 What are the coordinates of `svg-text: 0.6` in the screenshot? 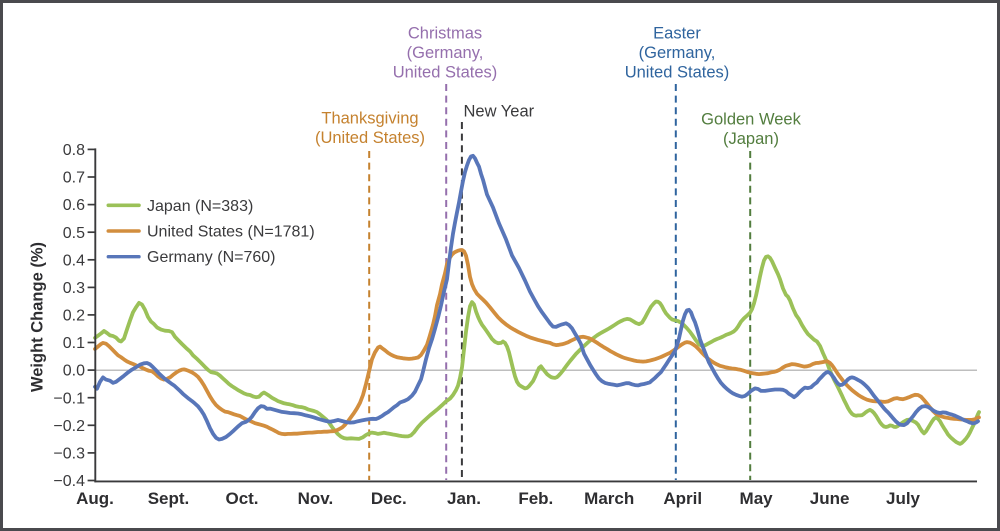 It's located at (74, 205).